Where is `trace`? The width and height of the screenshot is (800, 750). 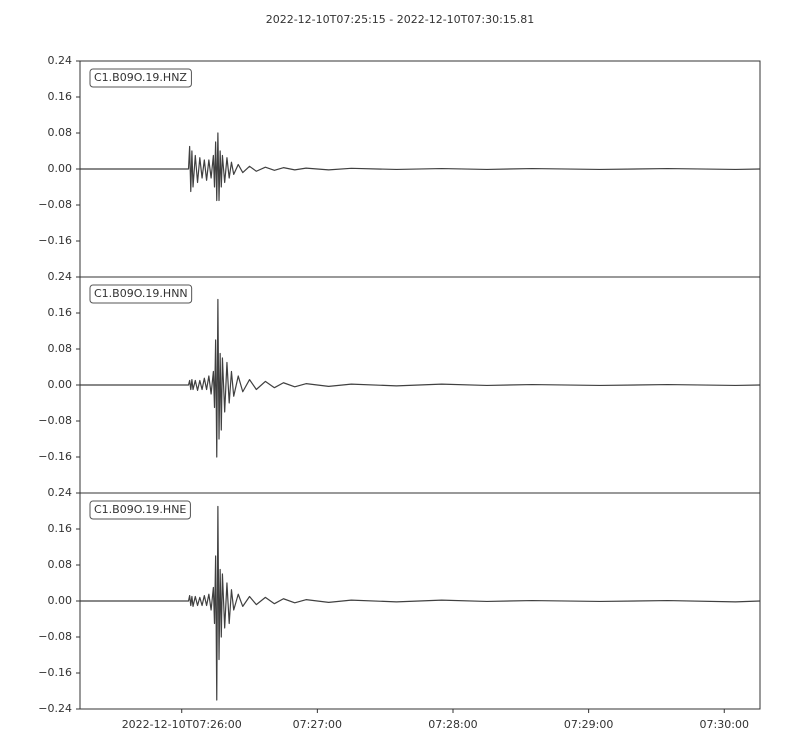
trace is located at coordinates (420, 167).